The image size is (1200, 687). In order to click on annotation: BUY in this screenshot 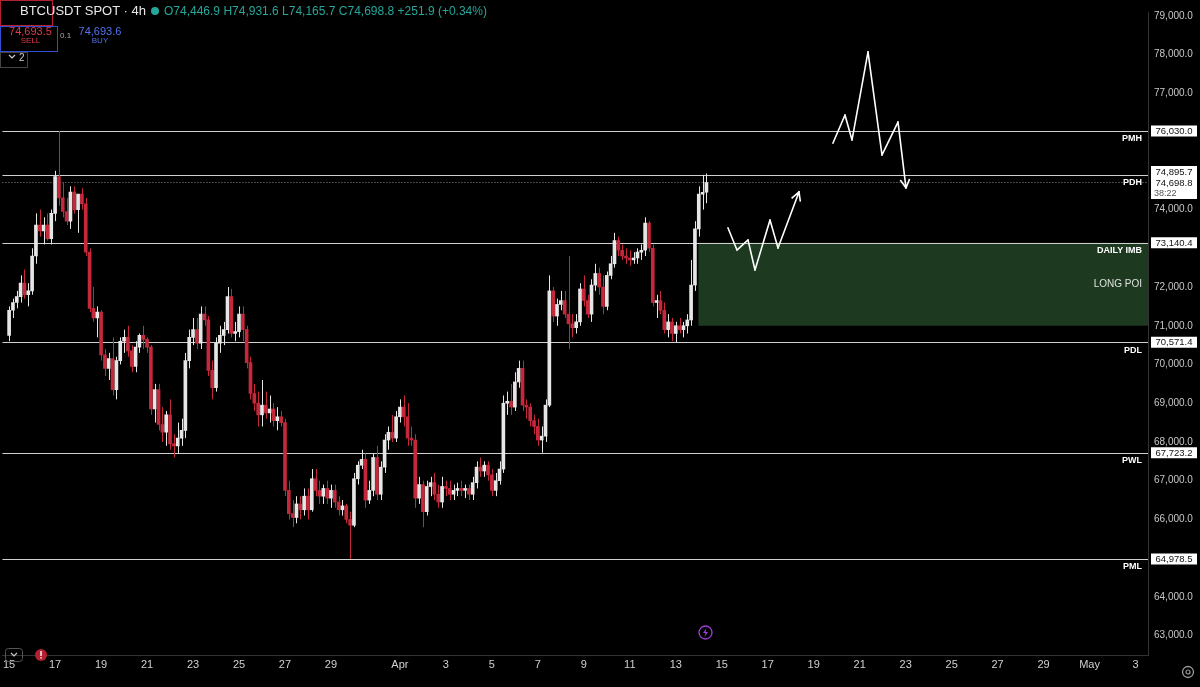, I will do `click(100, 40)`.